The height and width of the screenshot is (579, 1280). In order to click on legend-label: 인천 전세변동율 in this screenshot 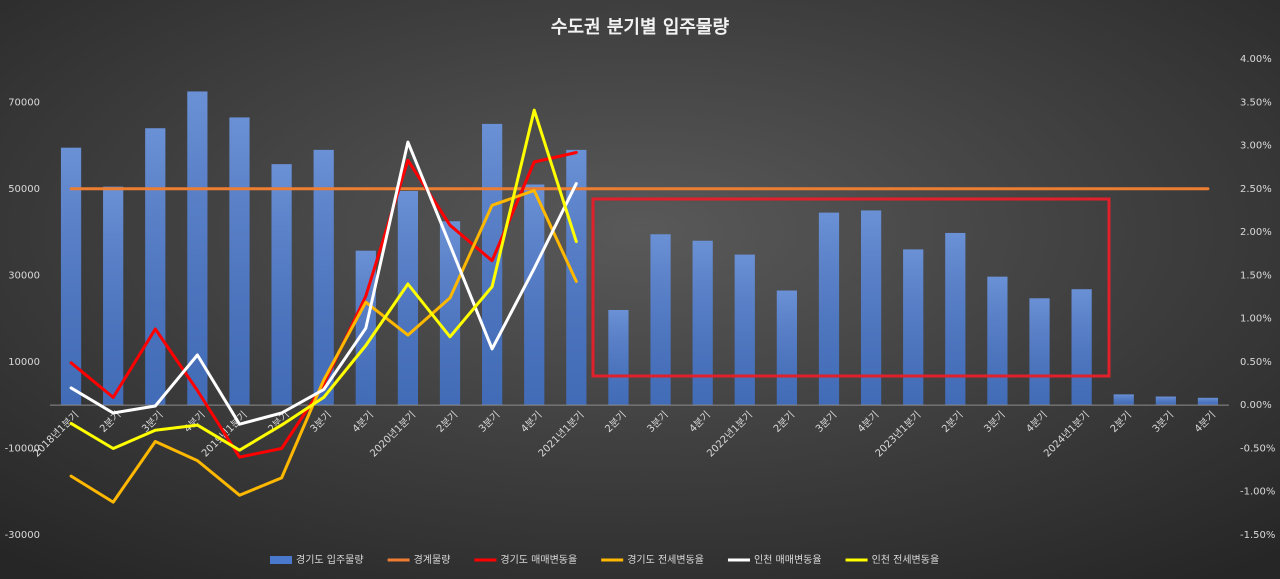, I will do `click(906, 560)`.